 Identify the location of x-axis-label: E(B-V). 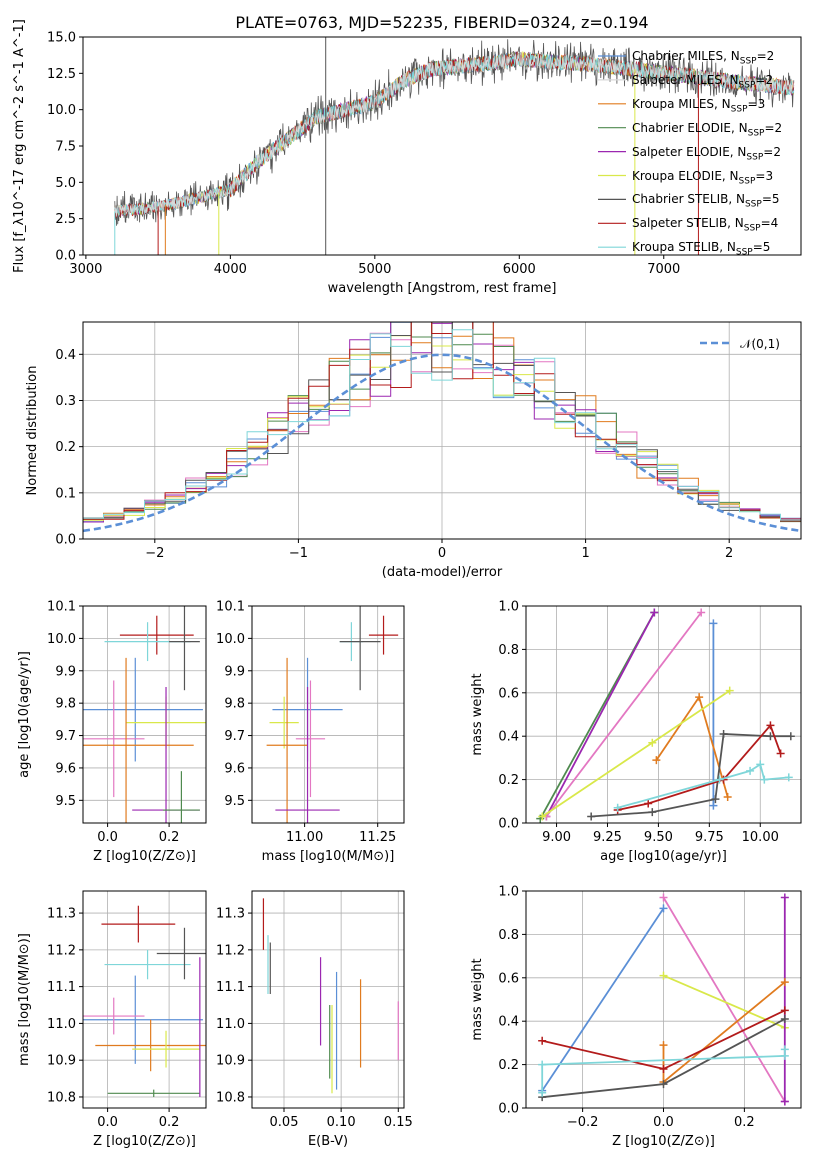
(328, 1141).